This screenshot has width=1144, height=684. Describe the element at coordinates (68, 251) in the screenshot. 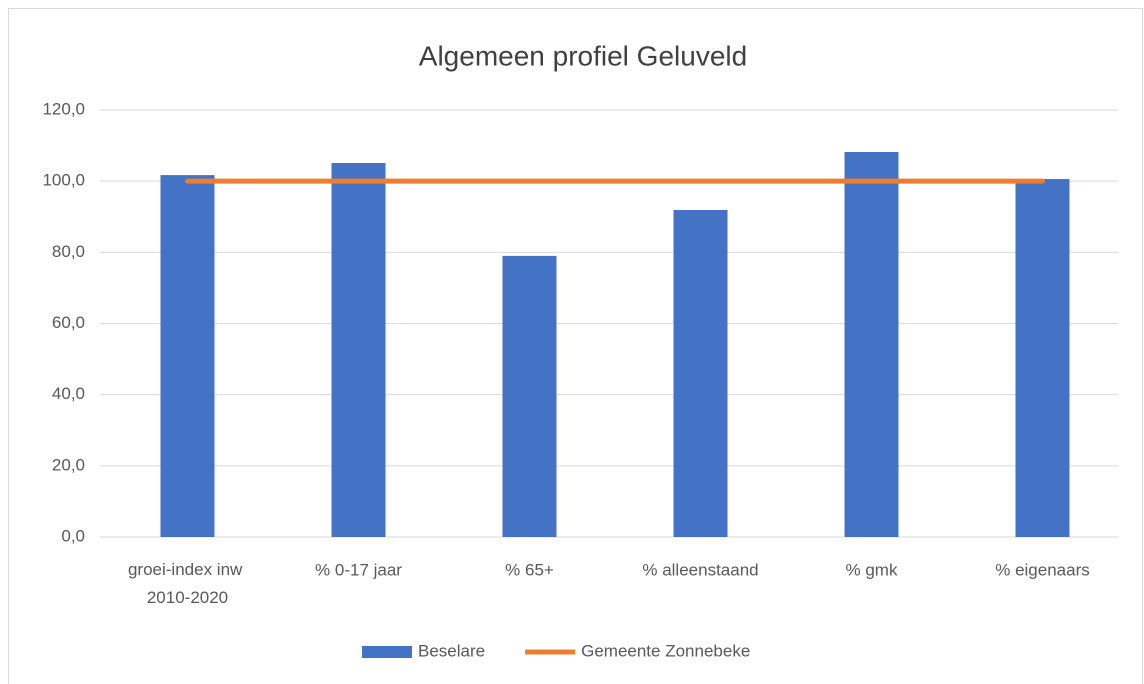

I see `y-tick-label: 80,0` at that location.